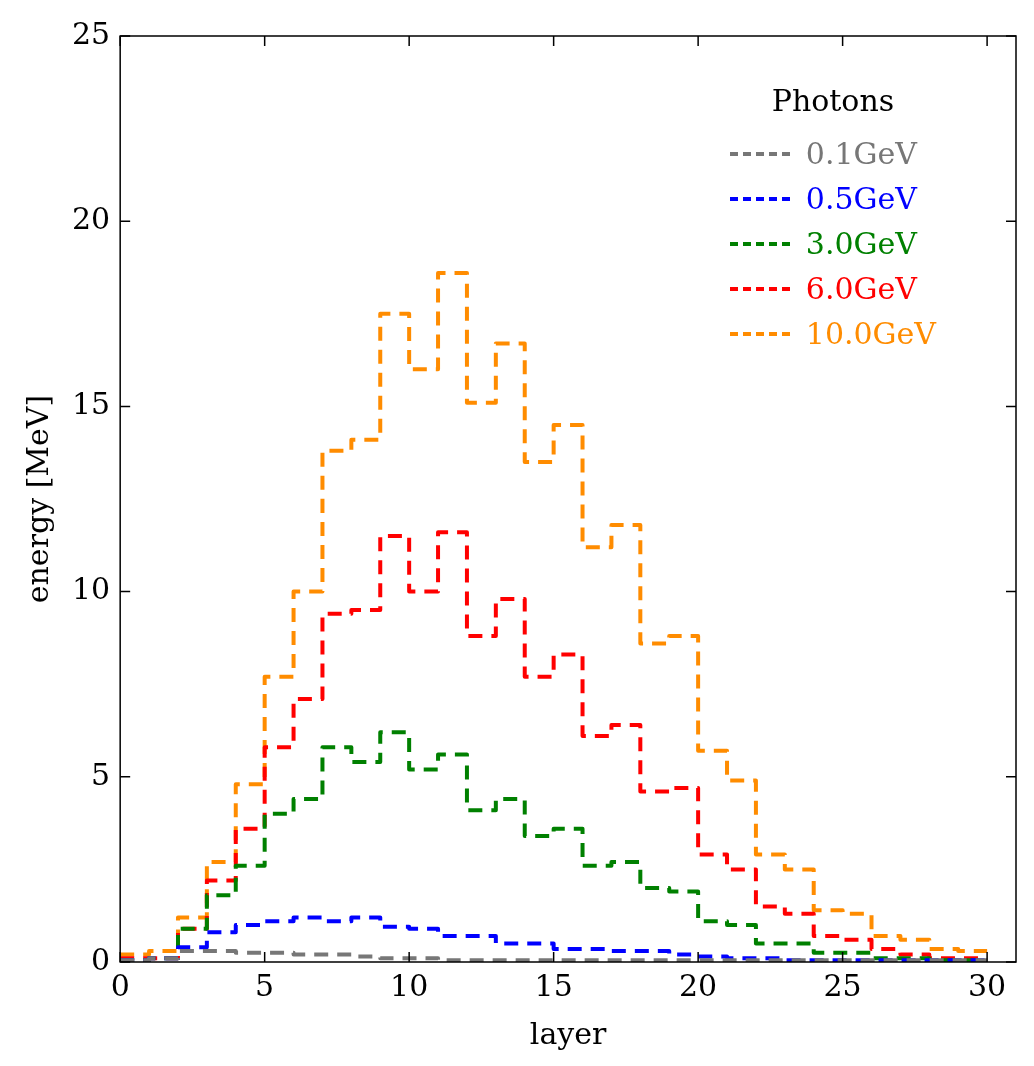  Describe the element at coordinates (861, 244) in the screenshot. I see `legend-label: 3.0GeV` at that location.